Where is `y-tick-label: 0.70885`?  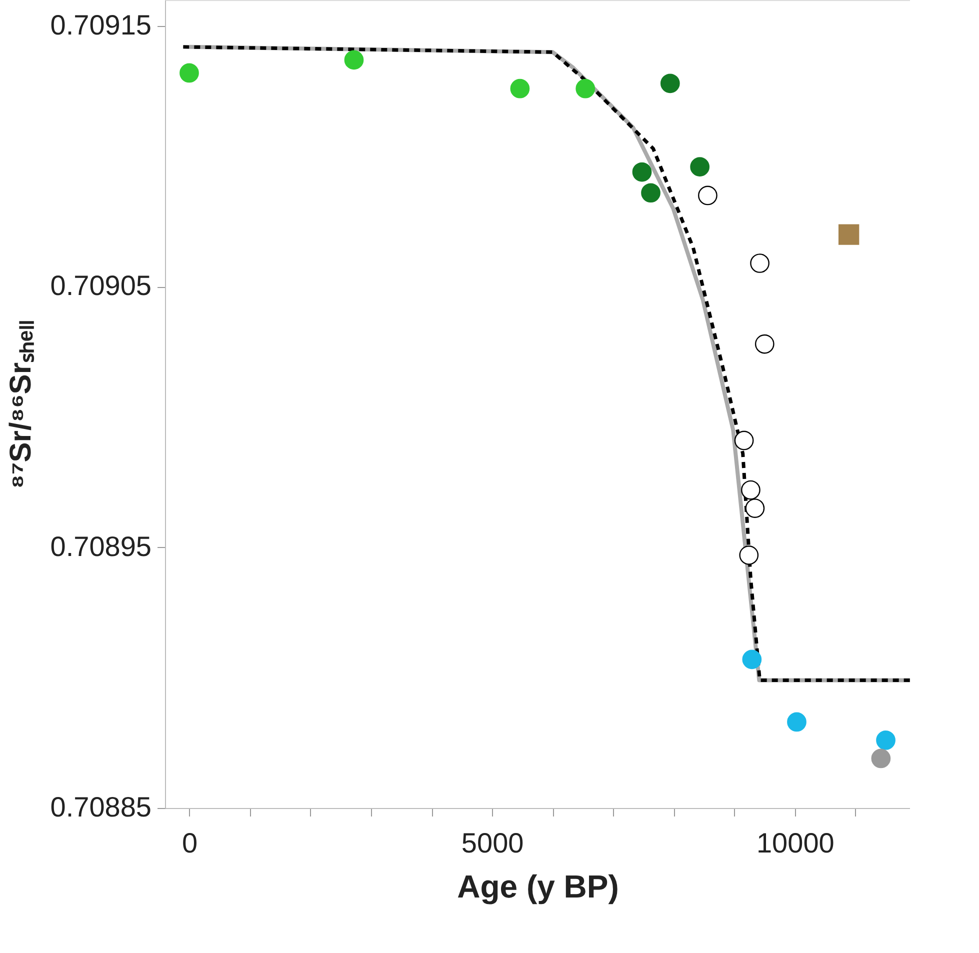 y-tick-label: 0.70885 is located at coordinates (101, 807).